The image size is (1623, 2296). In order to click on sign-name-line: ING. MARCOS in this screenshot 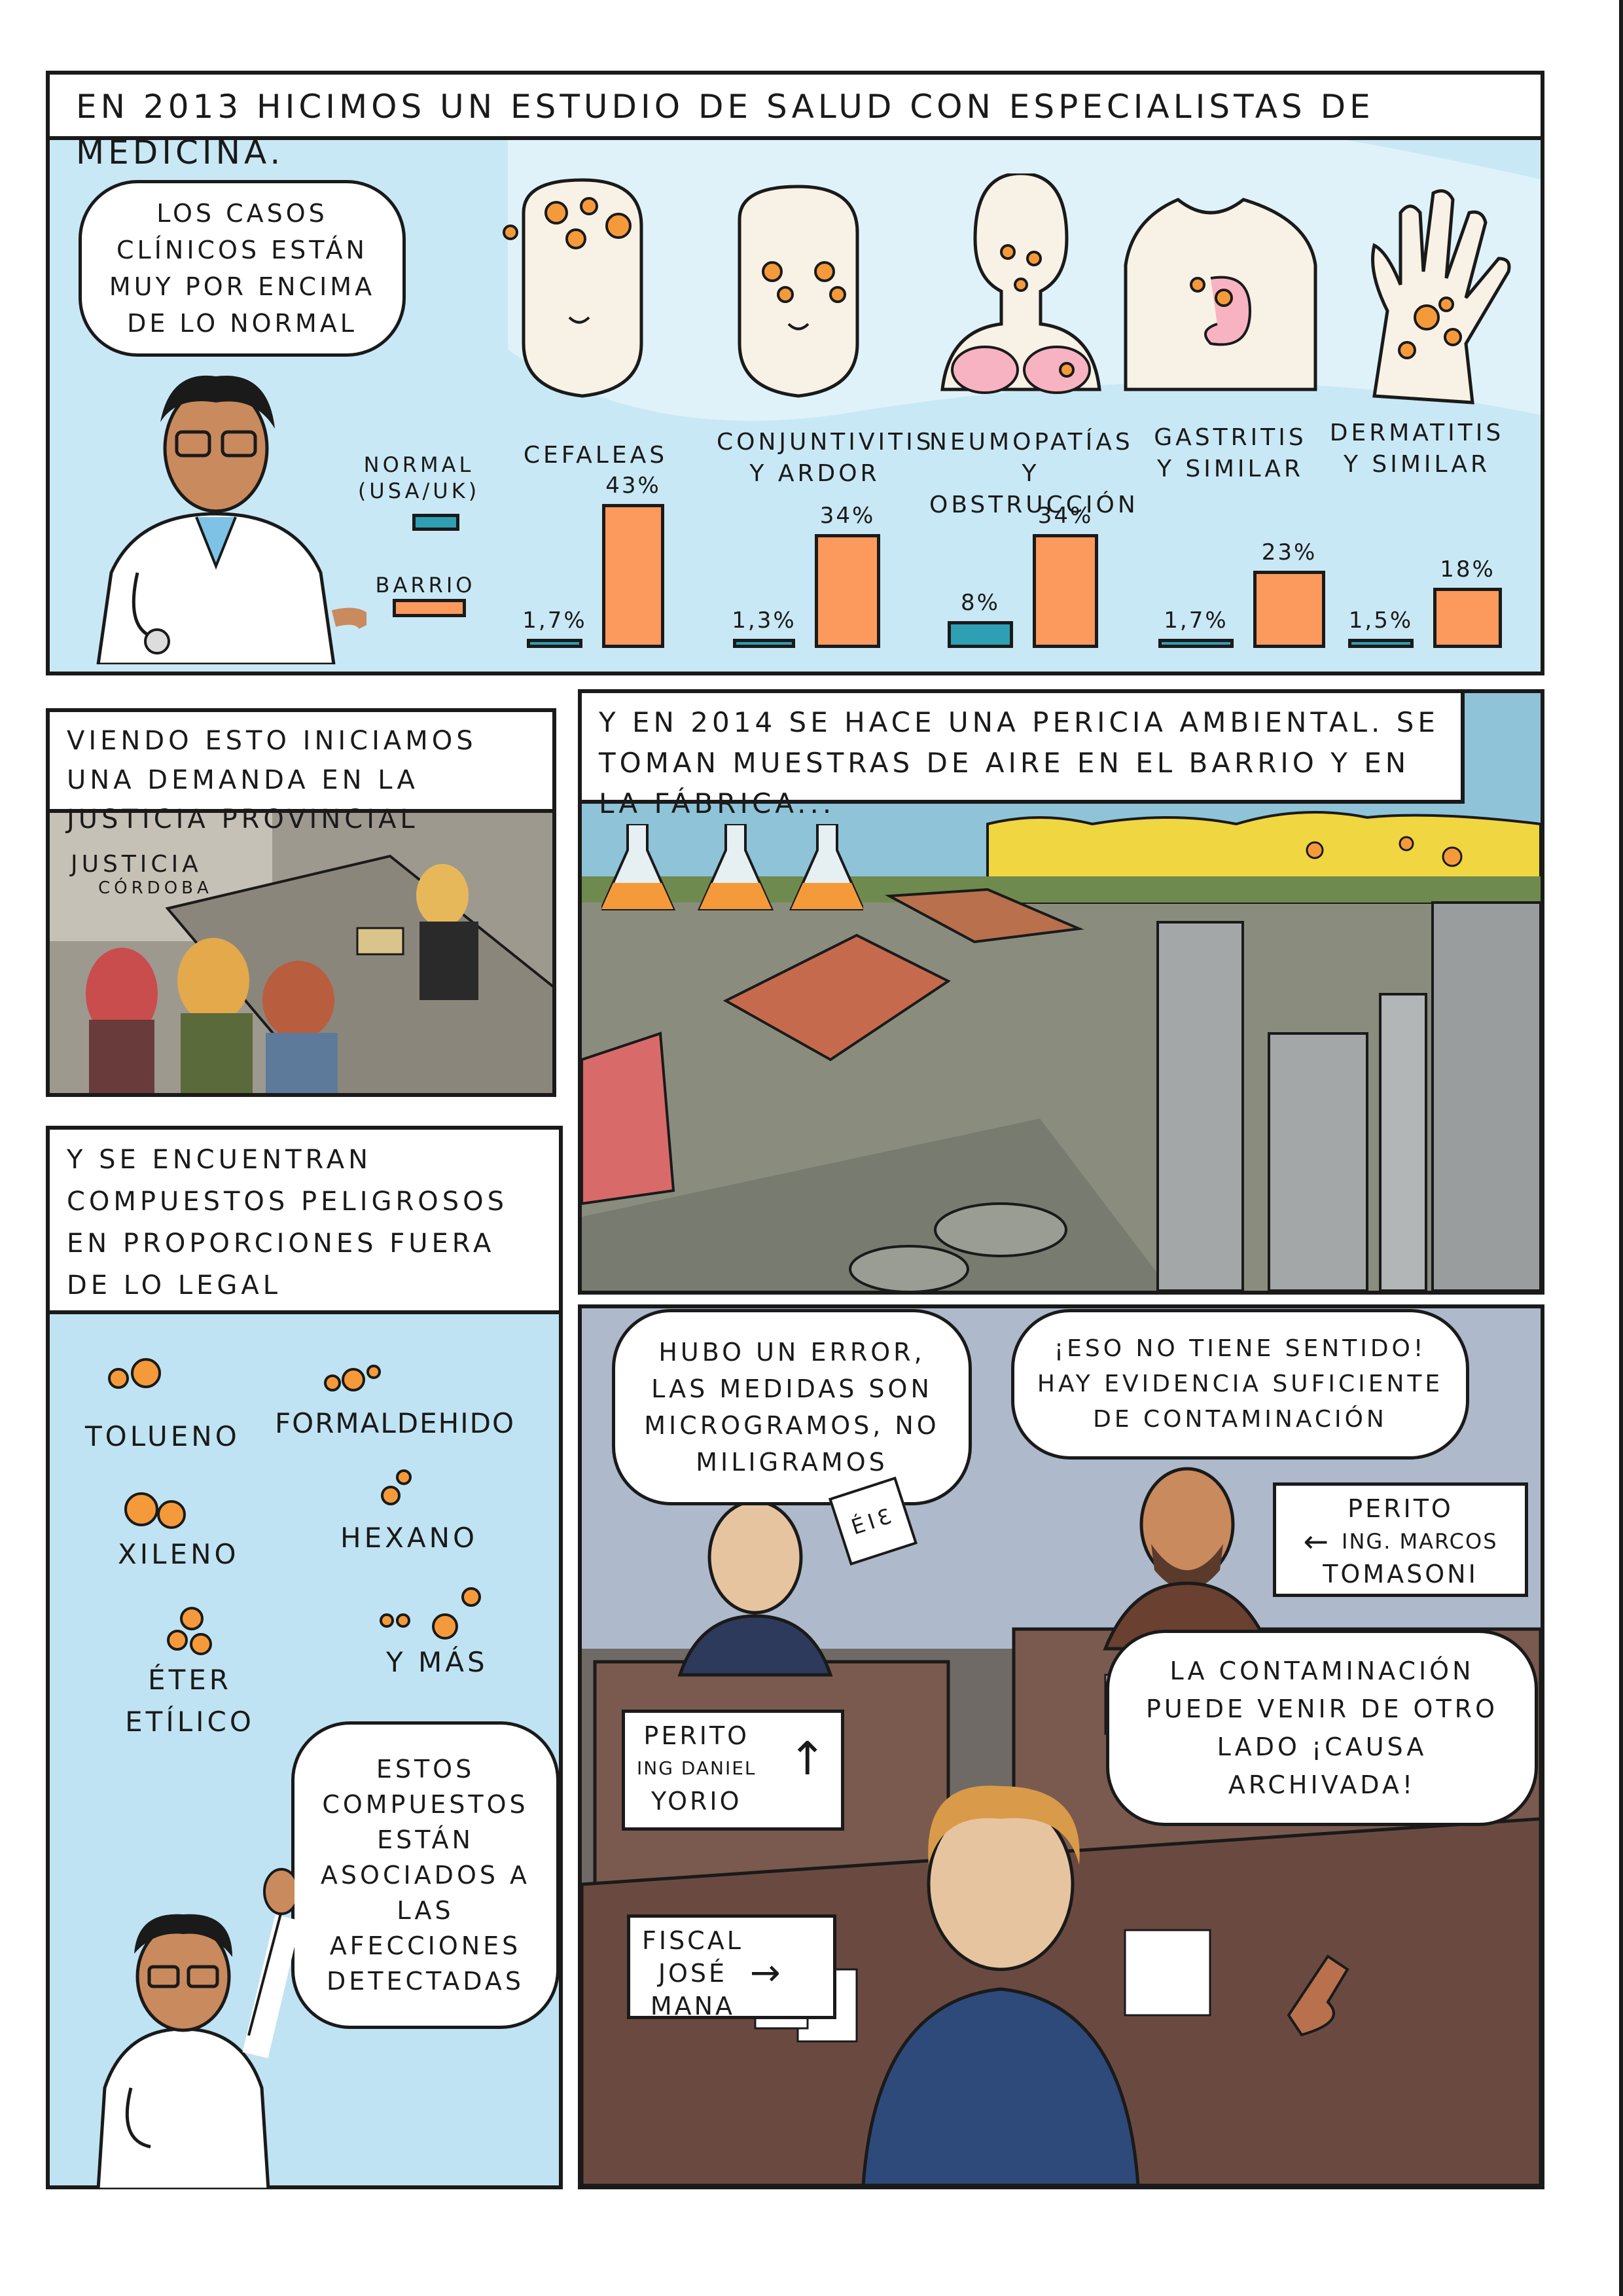, I will do `click(1420, 1541)`.